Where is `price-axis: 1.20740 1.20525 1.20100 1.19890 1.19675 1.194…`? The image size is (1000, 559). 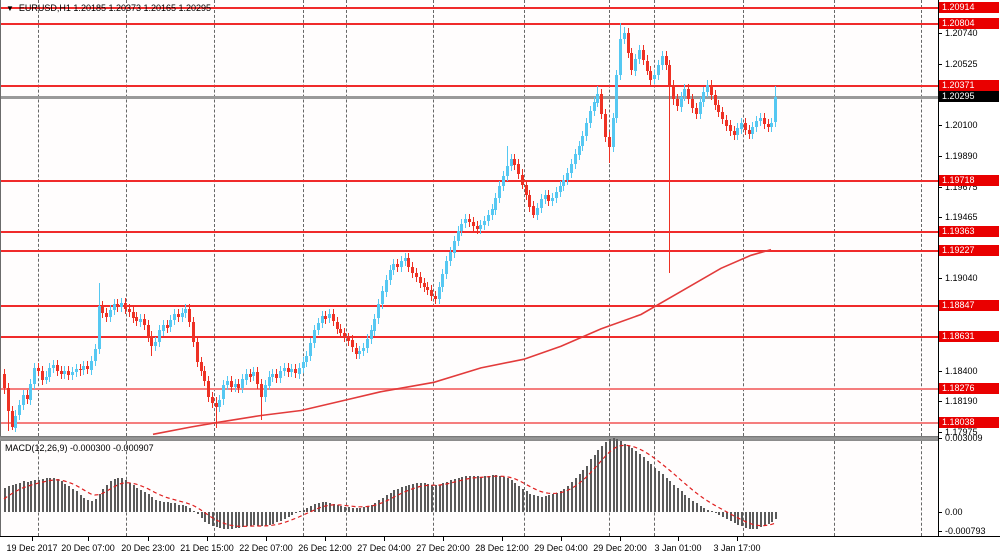 price-axis: 1.20740 1.20525 1.20100 1.19890 1.19675 1.194… is located at coordinates (969, 268).